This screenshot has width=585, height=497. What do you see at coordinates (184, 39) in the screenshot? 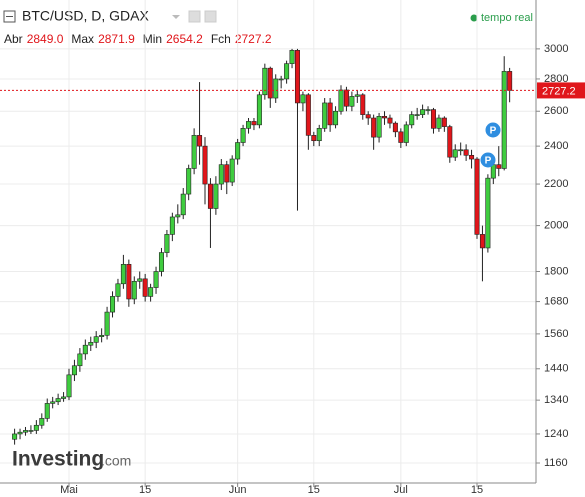
I see `field-value: 2654.2` at bounding box center [184, 39].